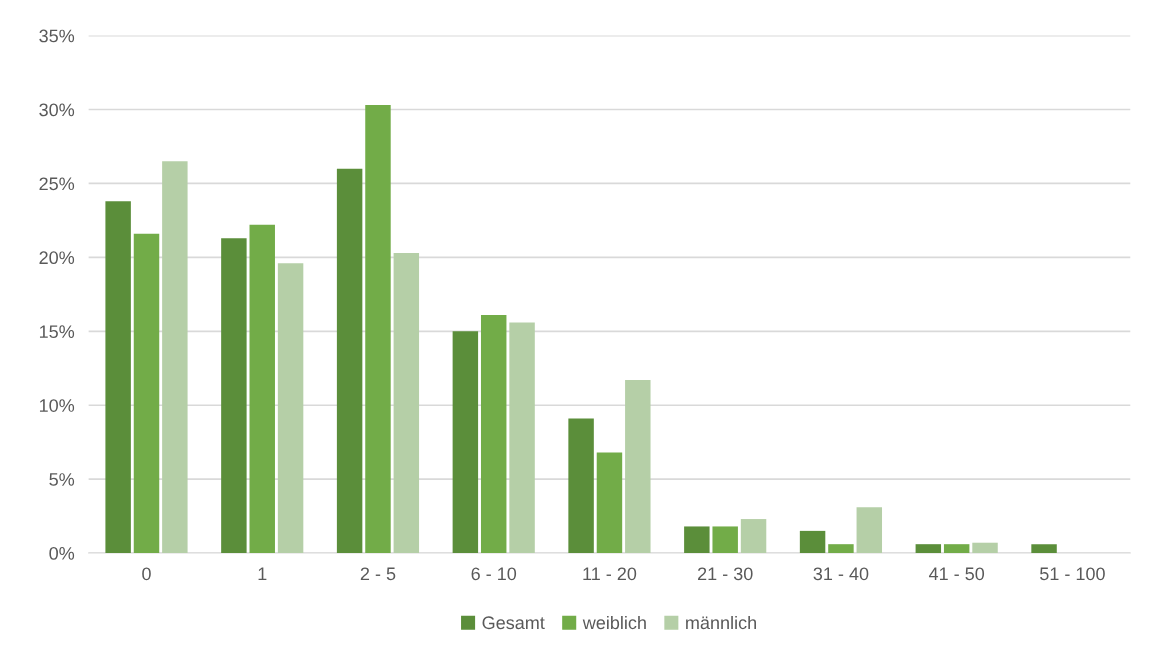  What do you see at coordinates (62, 553) in the screenshot?
I see `y-tick-label: 0%` at bounding box center [62, 553].